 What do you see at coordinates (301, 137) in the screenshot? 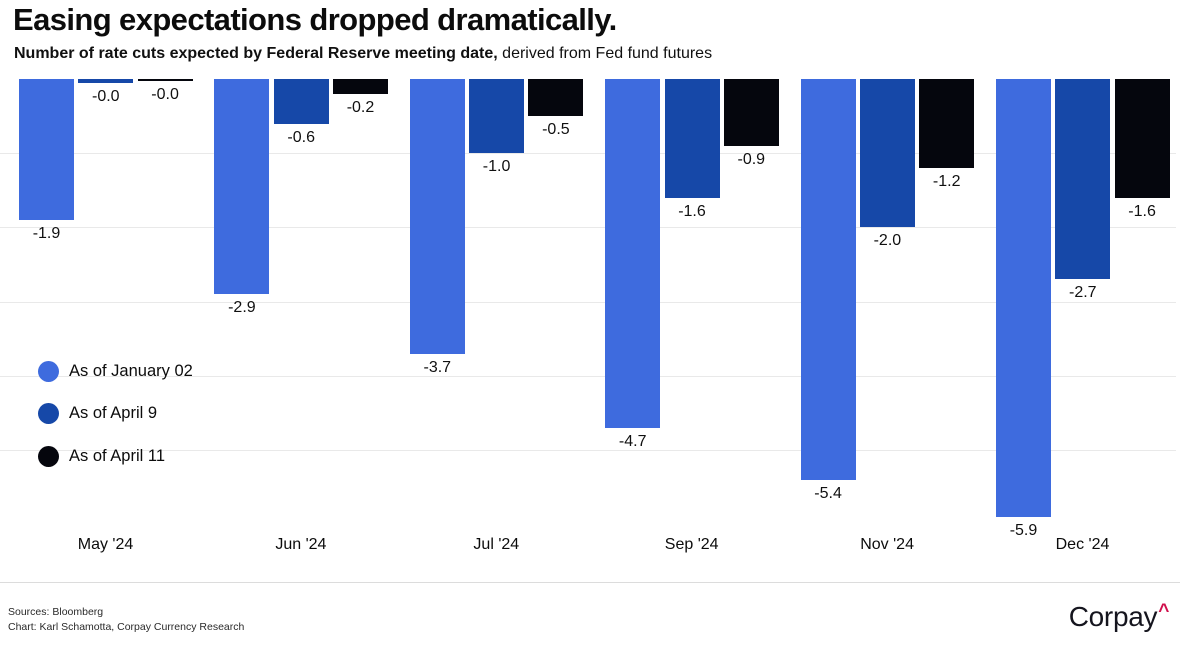
I see `bar-value-label: -0.6` at bounding box center [301, 137].